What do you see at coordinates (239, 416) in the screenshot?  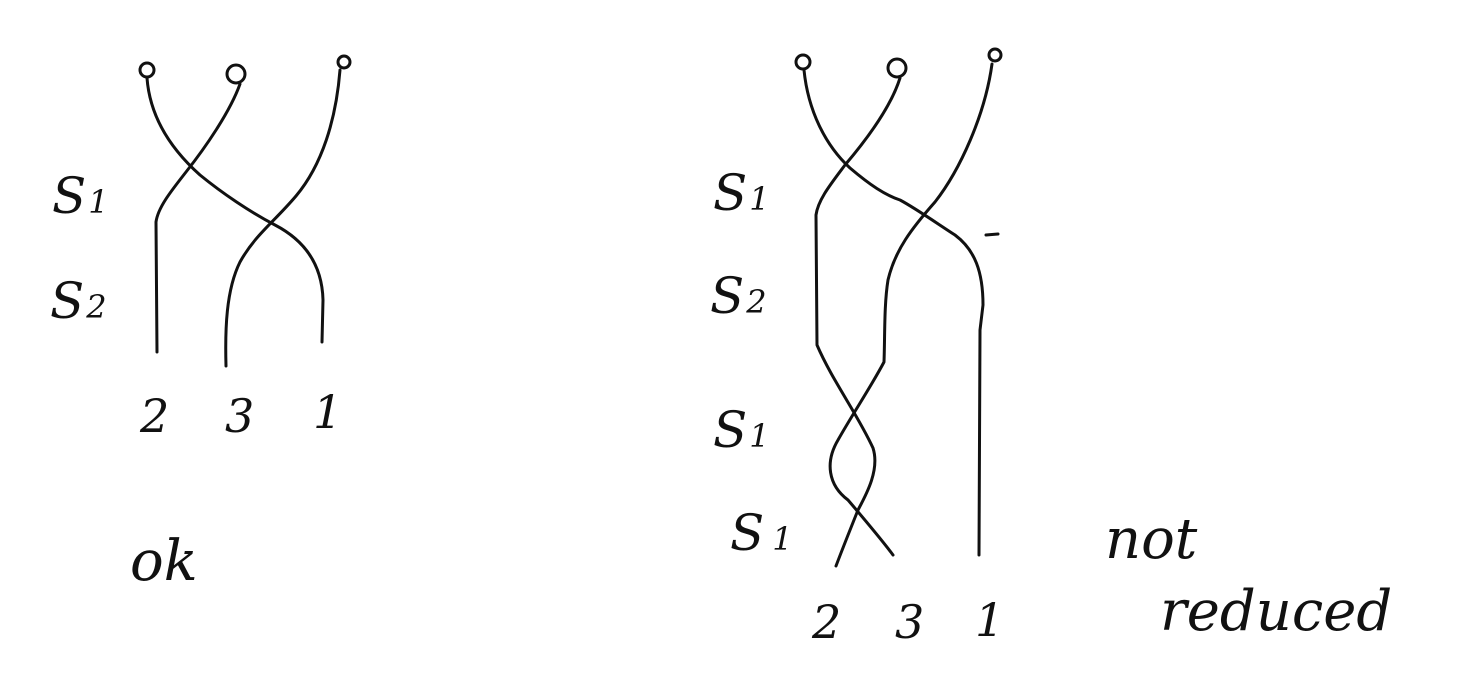 I see `left-bottom-label-2: 3` at bounding box center [239, 416].